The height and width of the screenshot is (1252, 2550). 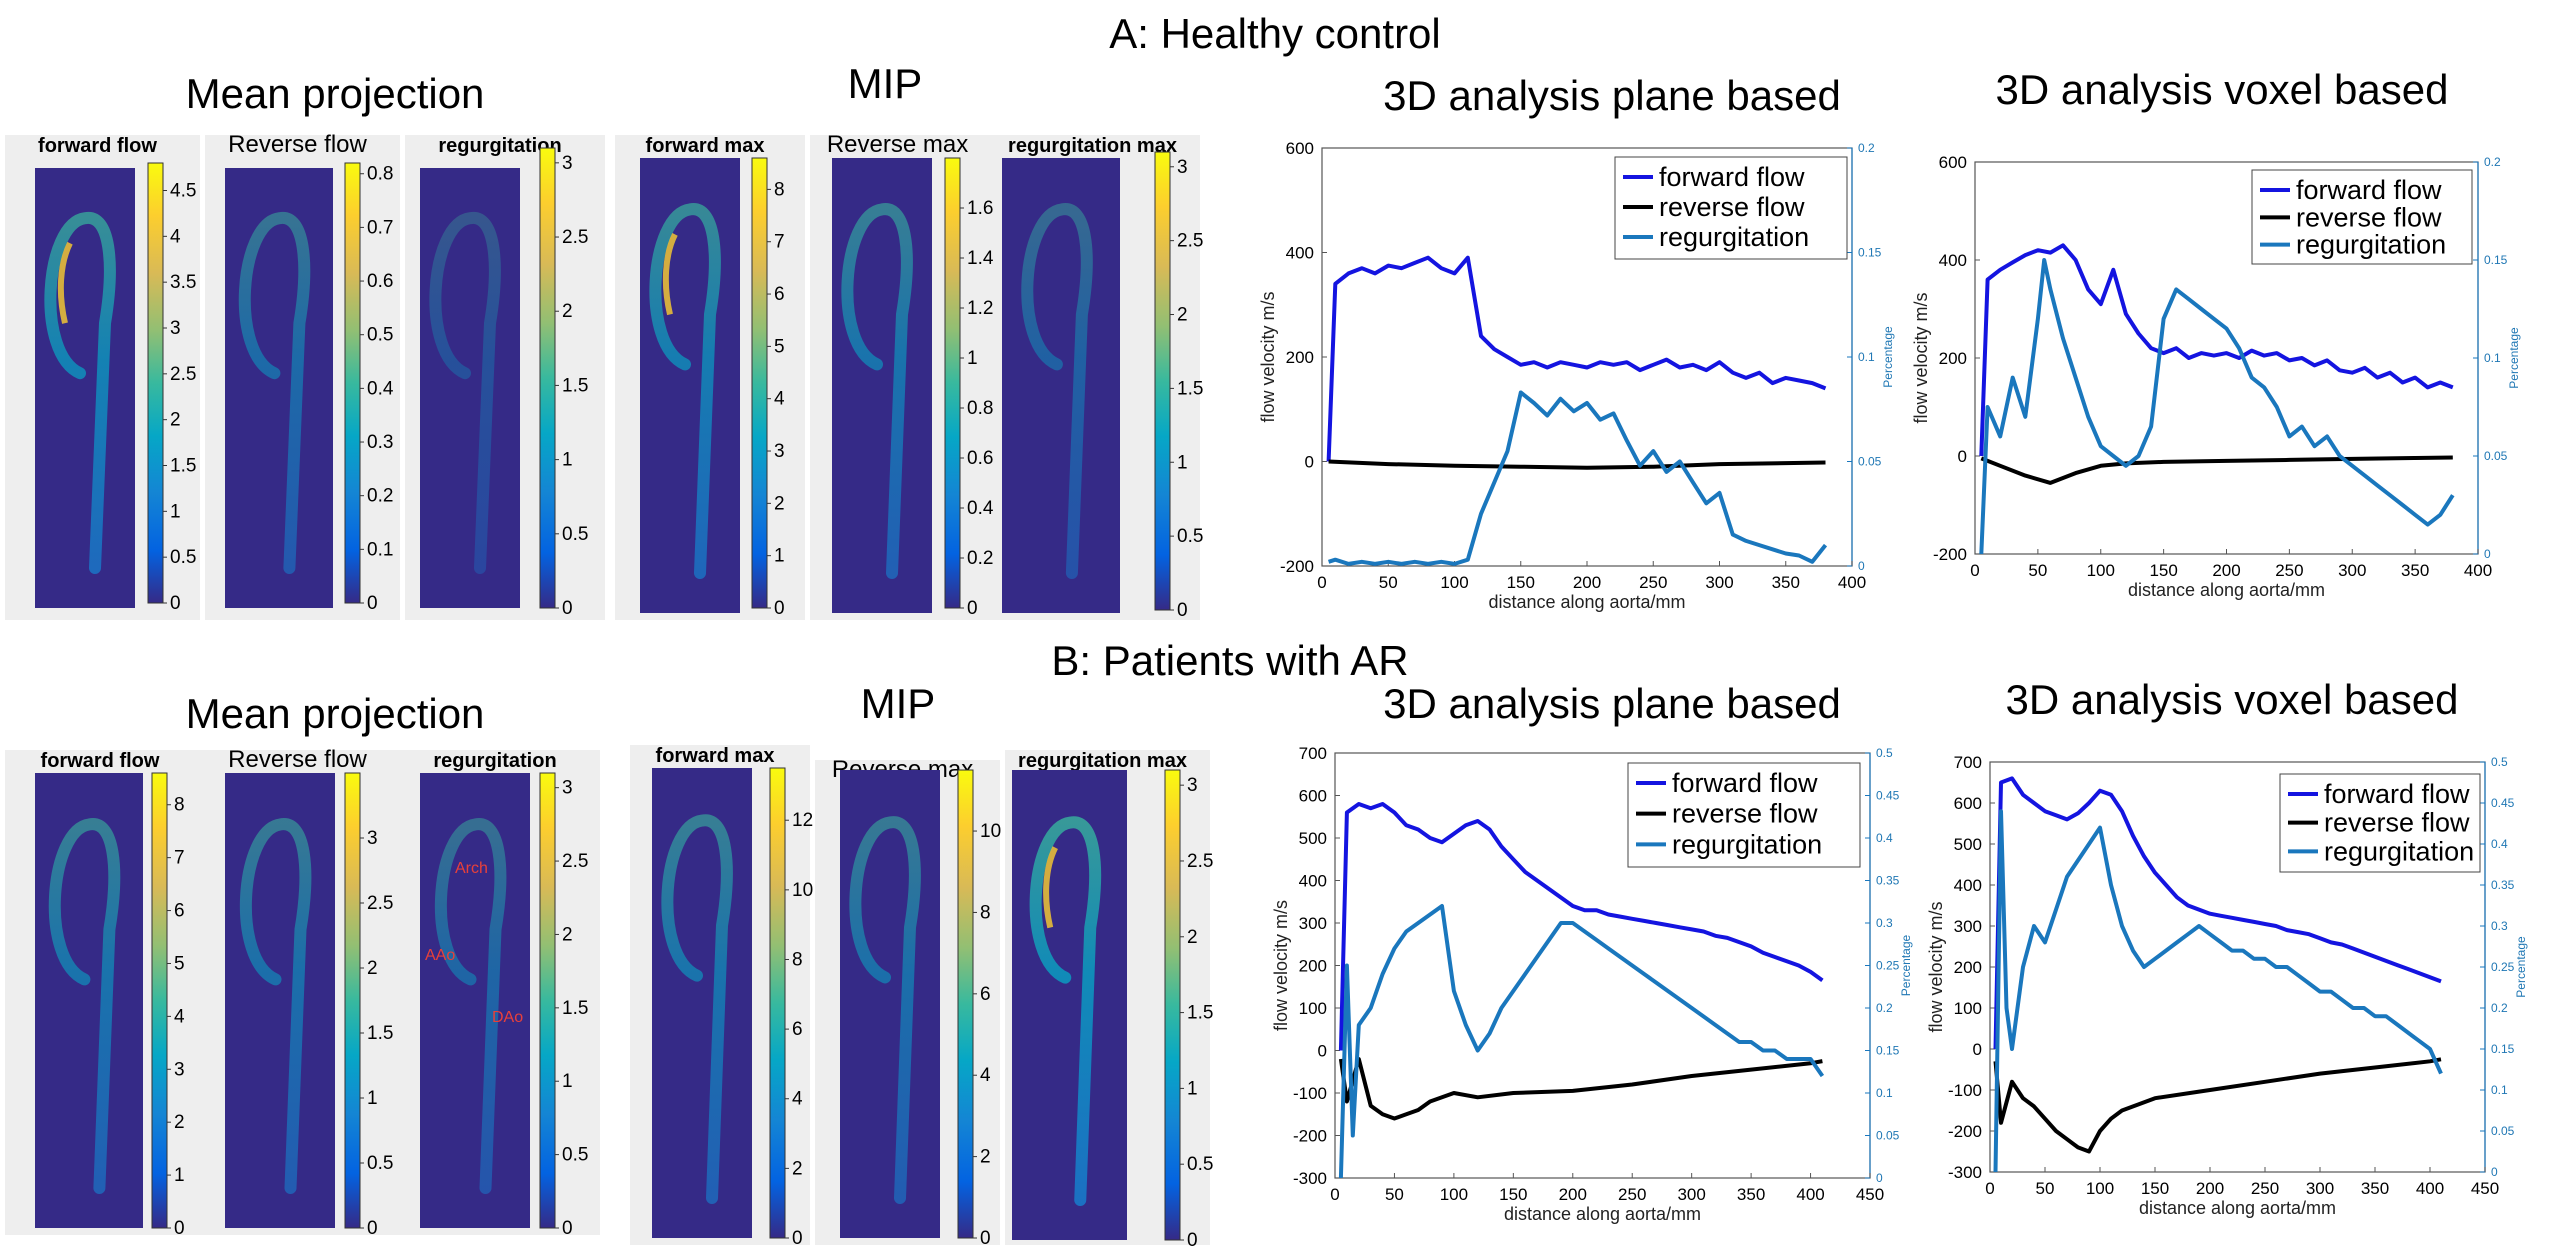 I want to click on y-right-axis-label: Percentage, so click(x=2514, y=358).